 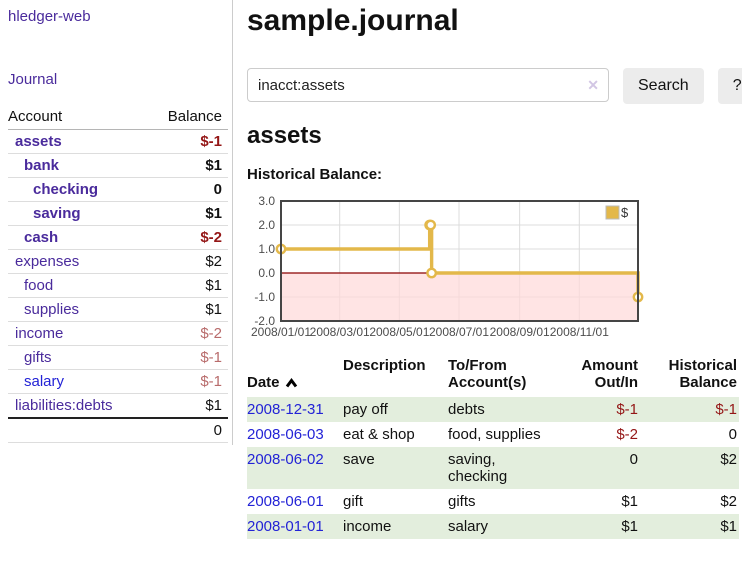 I want to click on transaction-date-link: 2008-06-02, so click(x=285, y=459).